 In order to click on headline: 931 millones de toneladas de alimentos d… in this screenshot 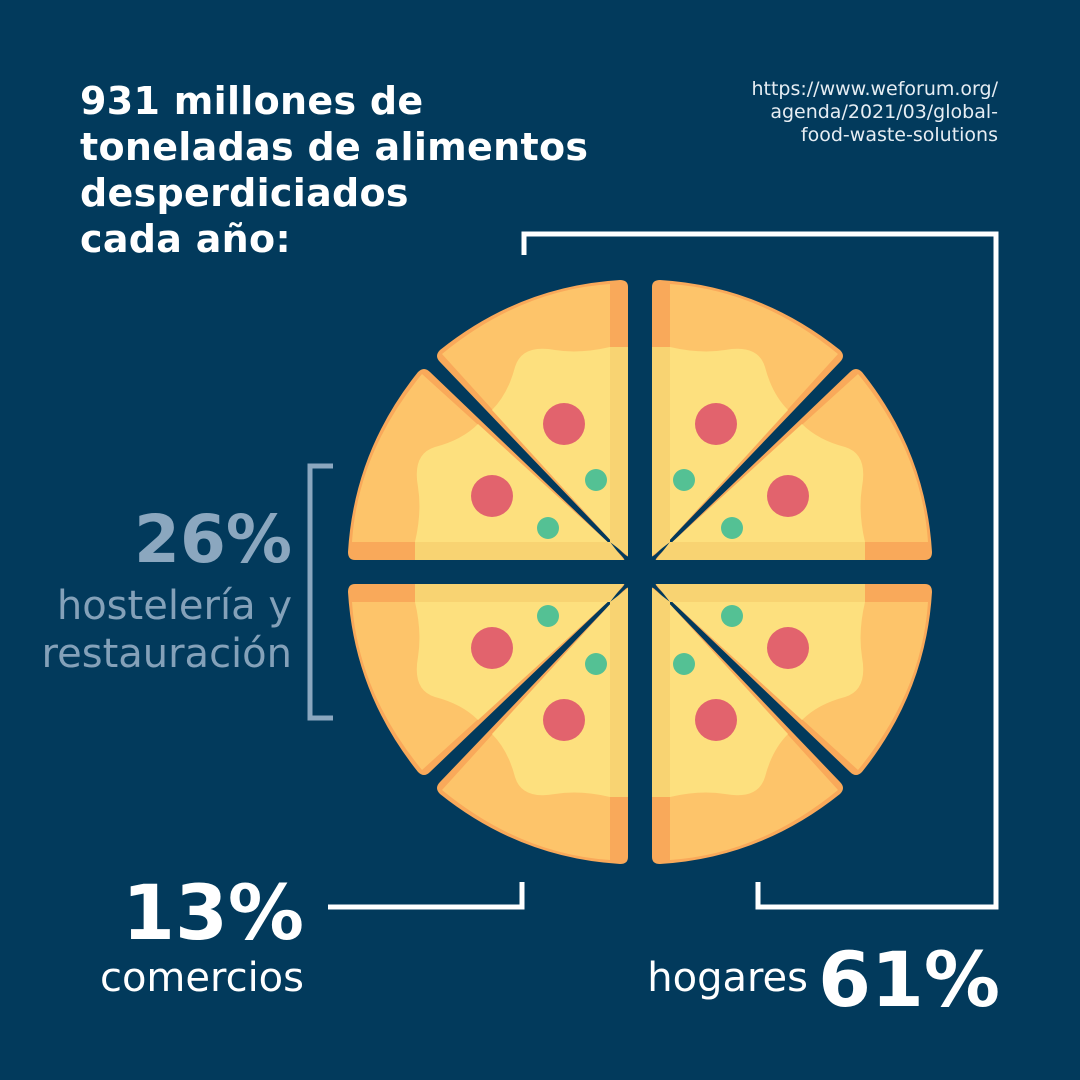, I will do `click(334, 170)`.